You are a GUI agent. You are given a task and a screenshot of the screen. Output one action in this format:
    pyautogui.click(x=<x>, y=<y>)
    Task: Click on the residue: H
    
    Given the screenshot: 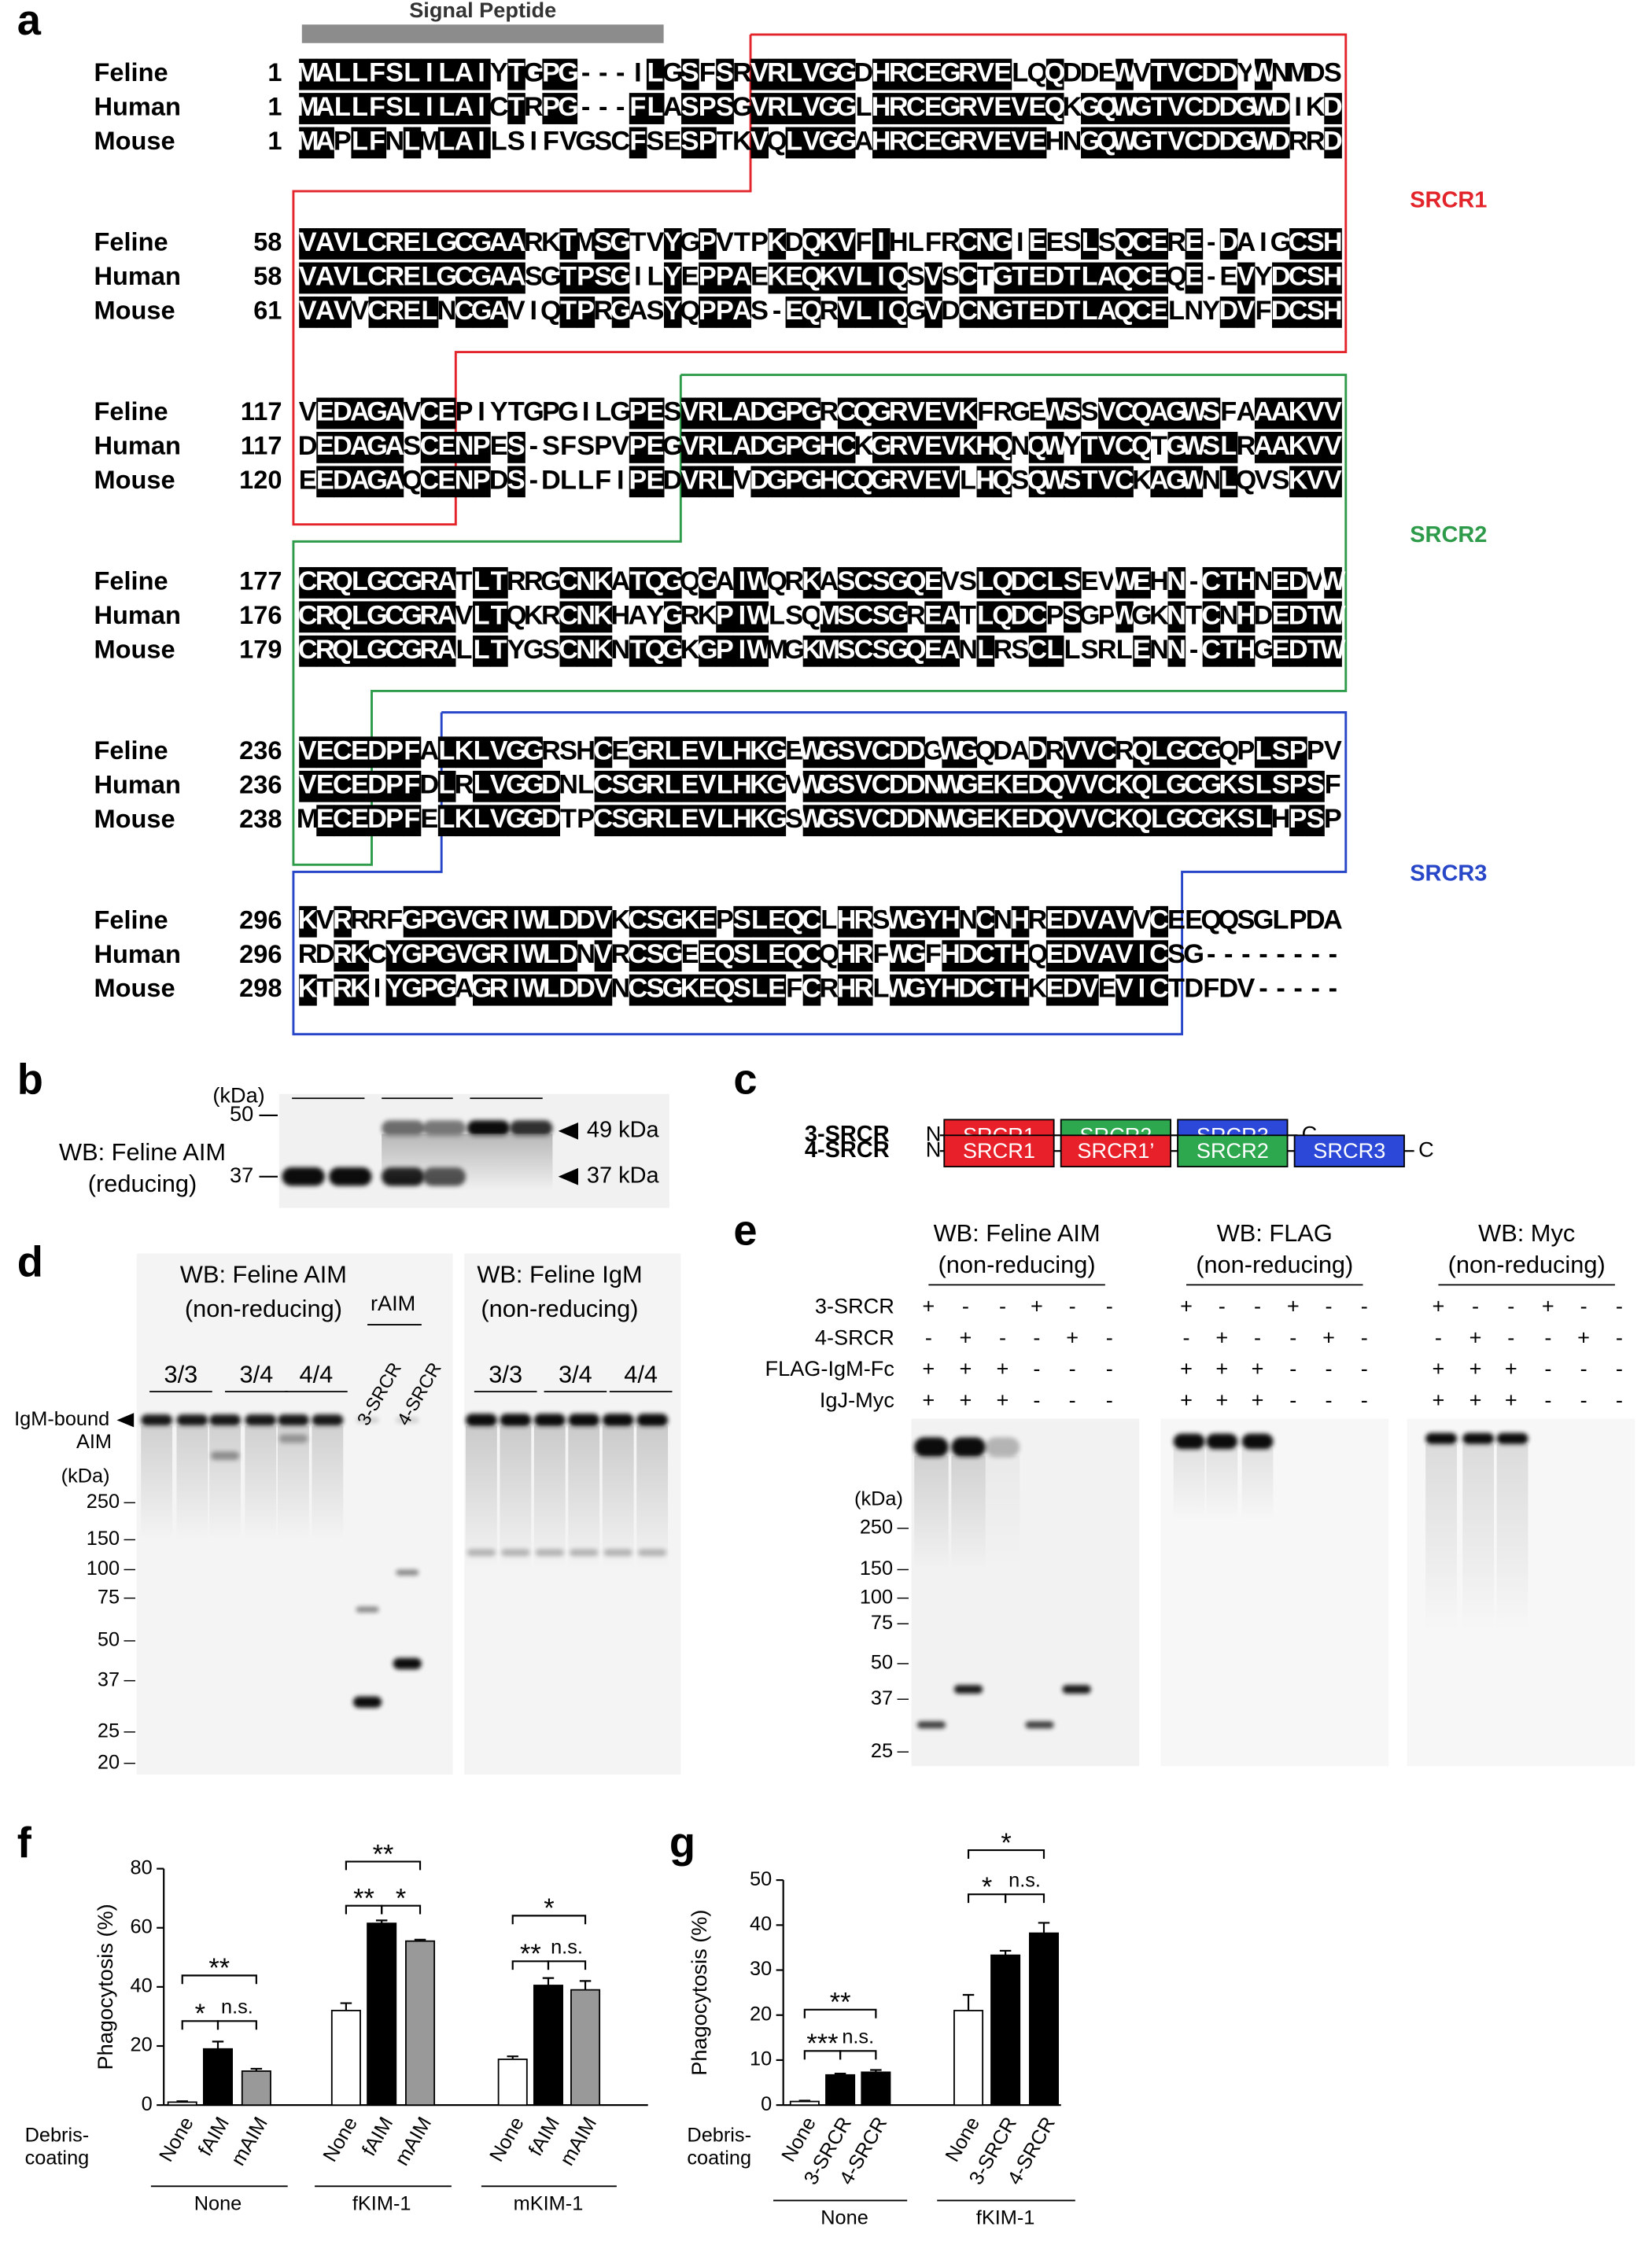 What is the action you would take?
    pyautogui.click(x=1055, y=142)
    